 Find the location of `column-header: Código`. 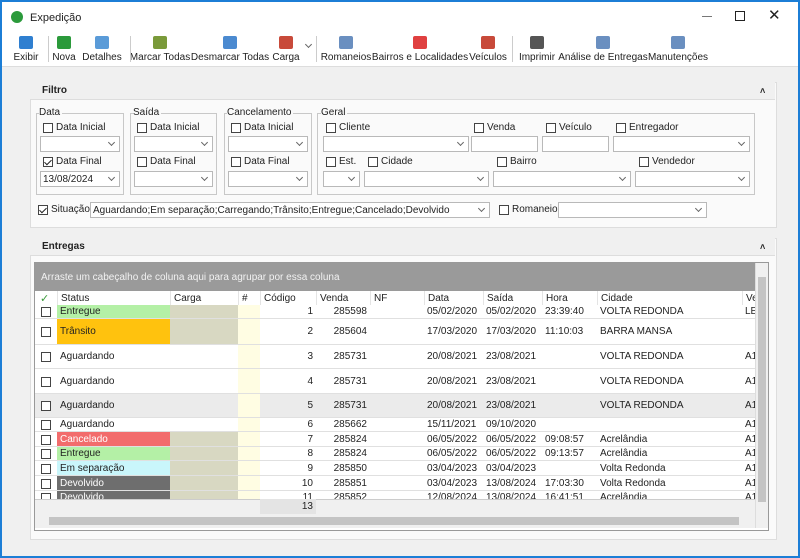

column-header: Código is located at coordinates (288, 298).